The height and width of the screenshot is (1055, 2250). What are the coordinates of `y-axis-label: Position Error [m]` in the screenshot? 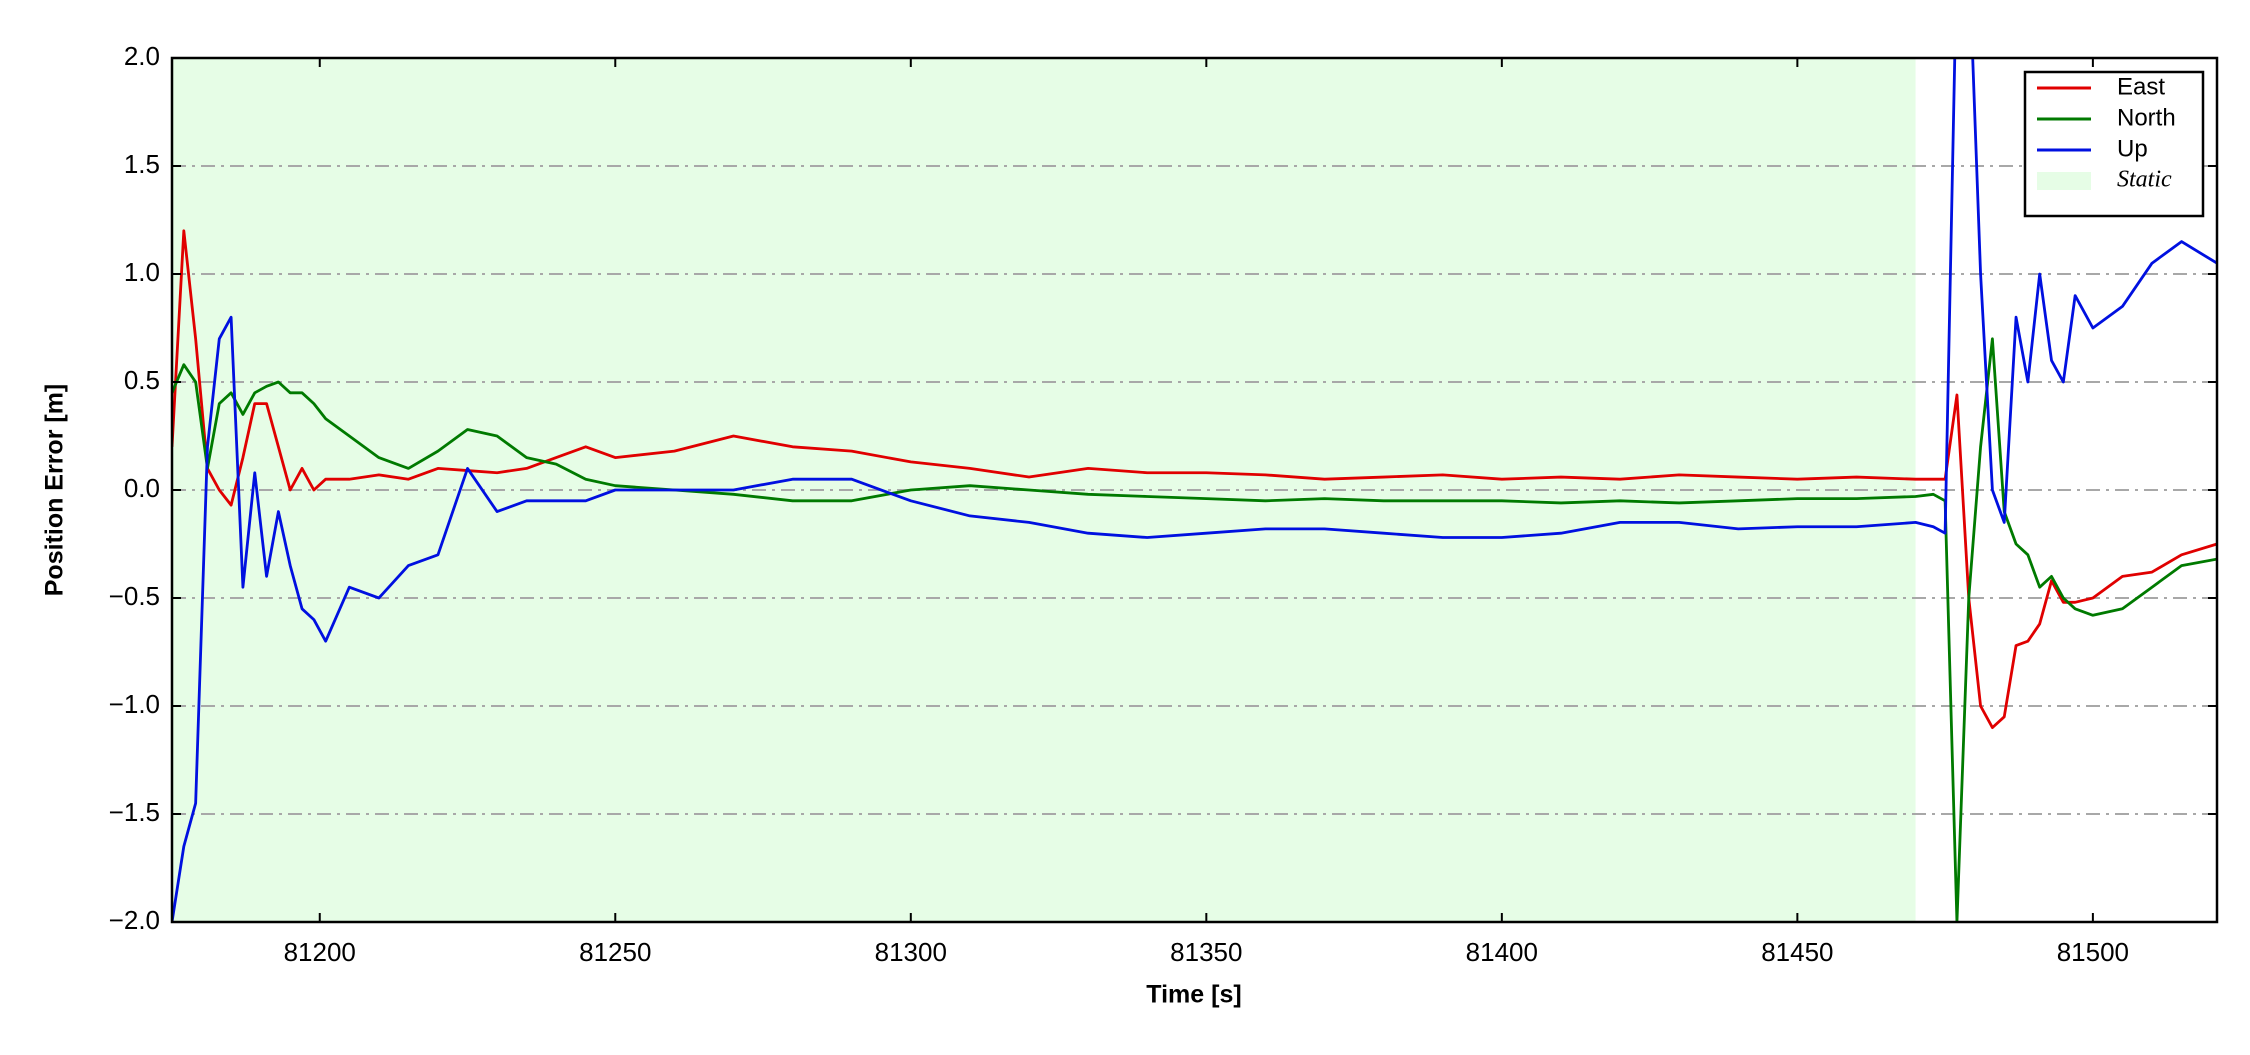 It's located at (55, 490).